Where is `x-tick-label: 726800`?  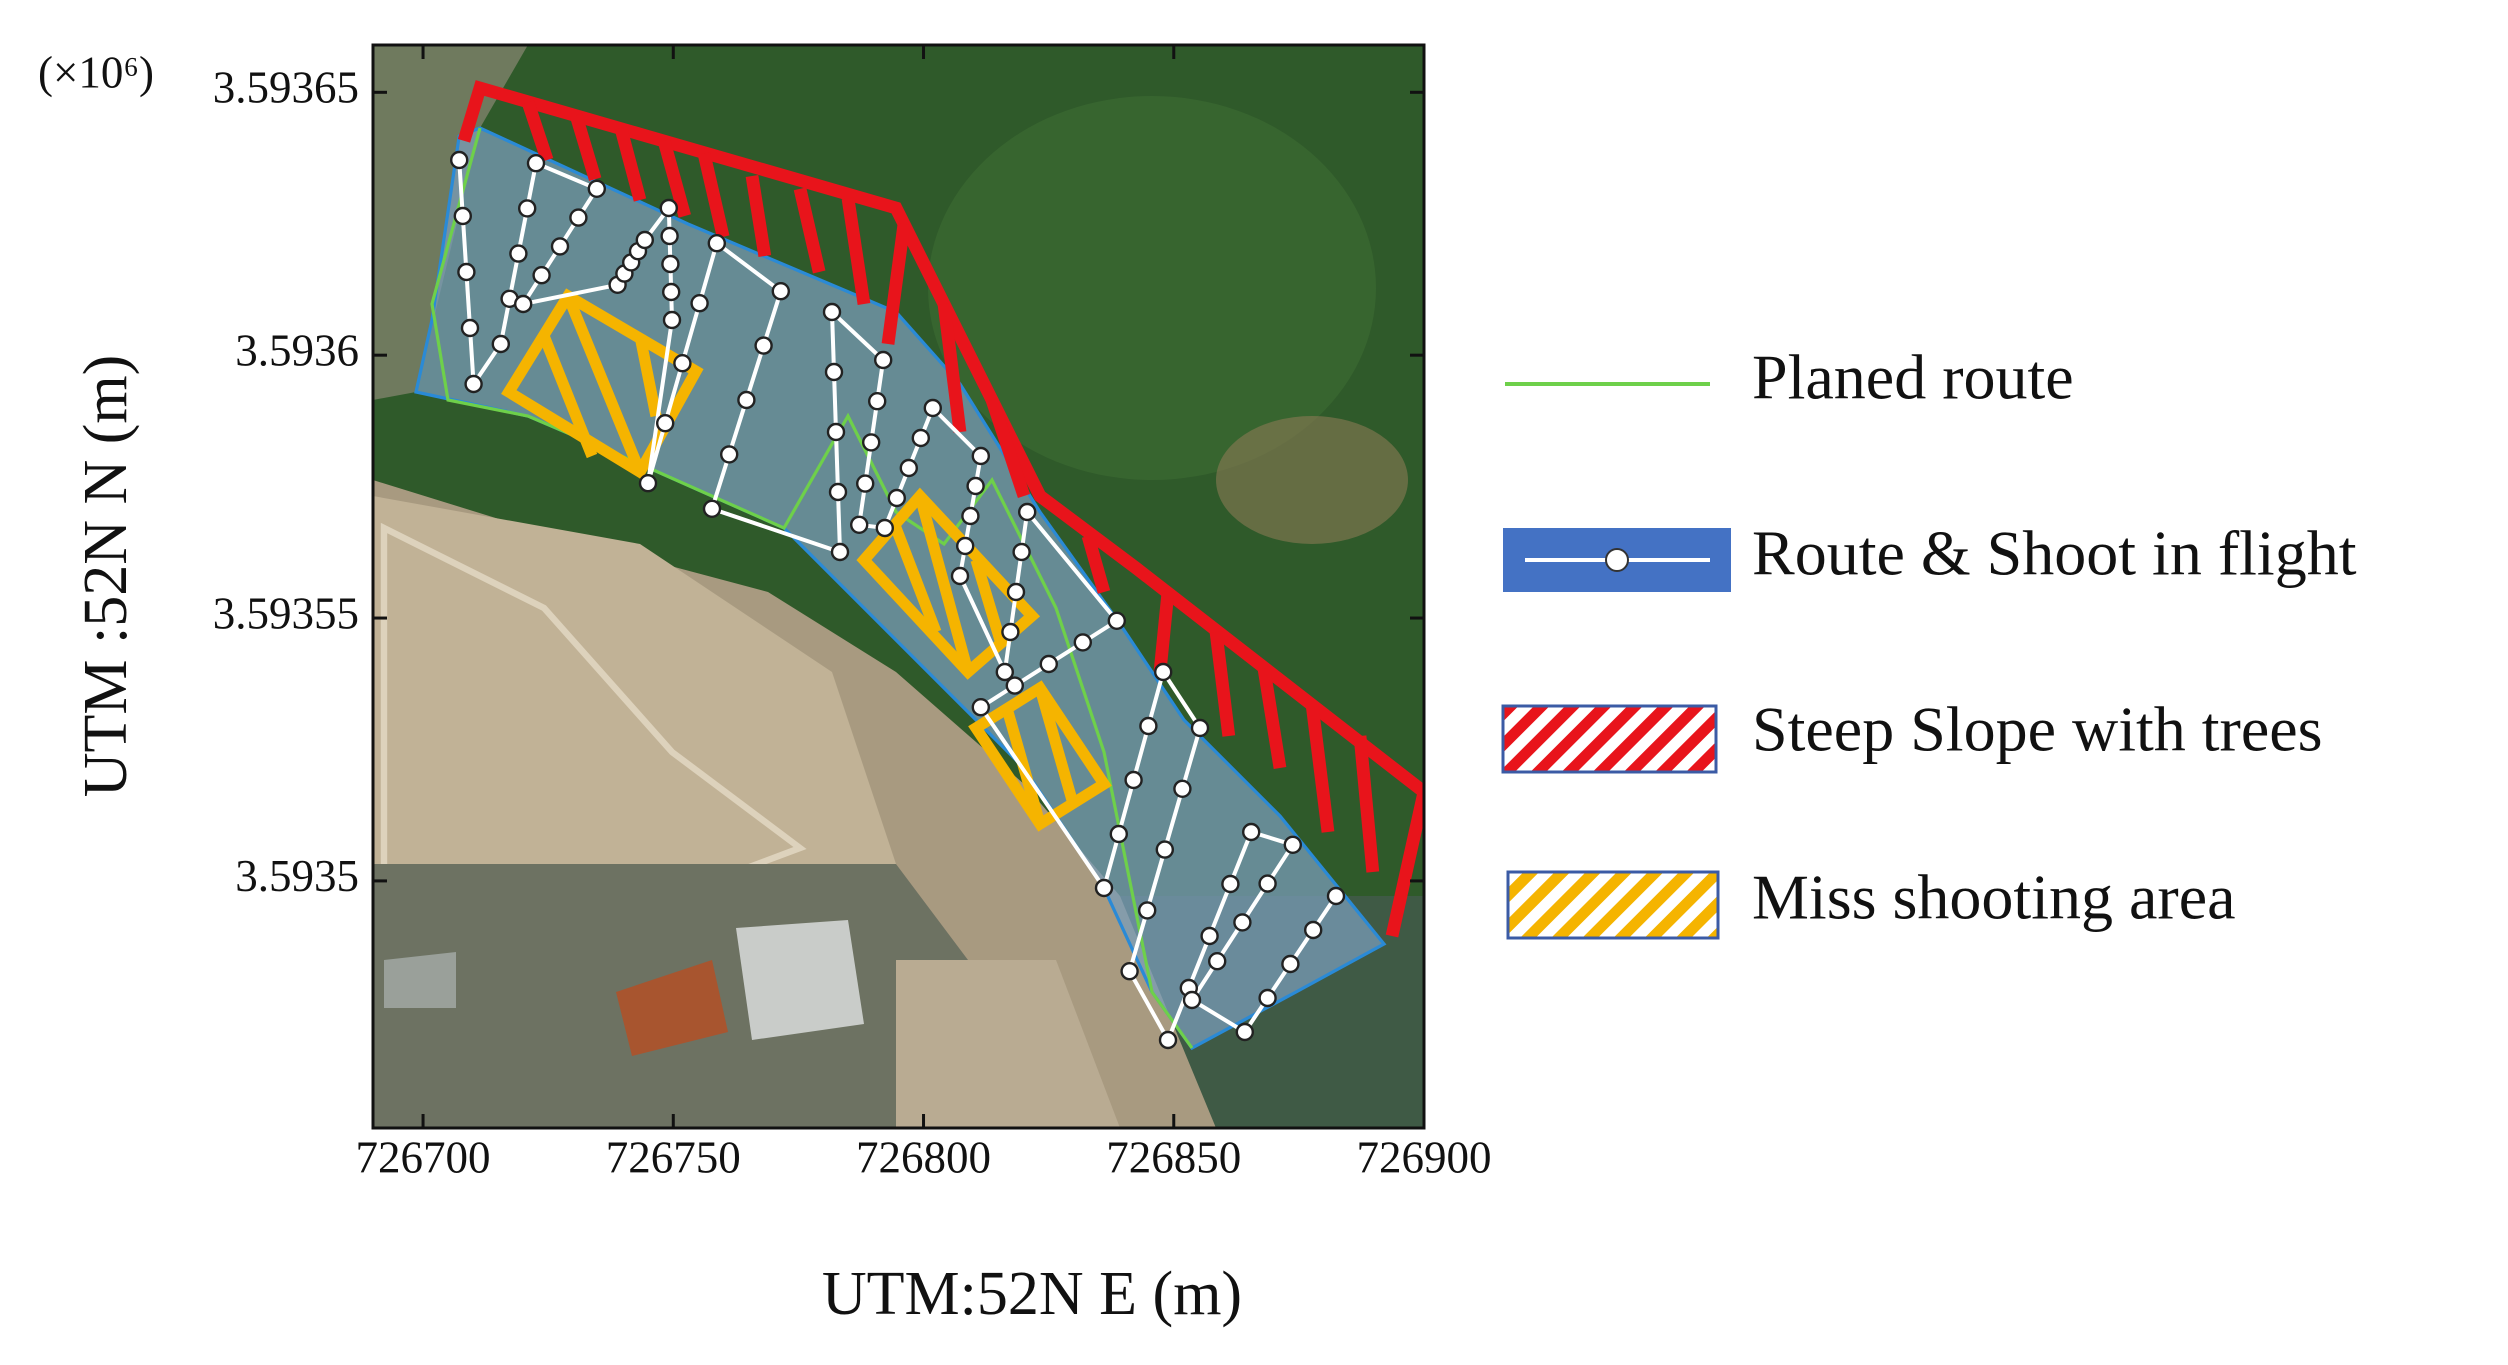
x-tick-label: 726800 is located at coordinates (923, 1157).